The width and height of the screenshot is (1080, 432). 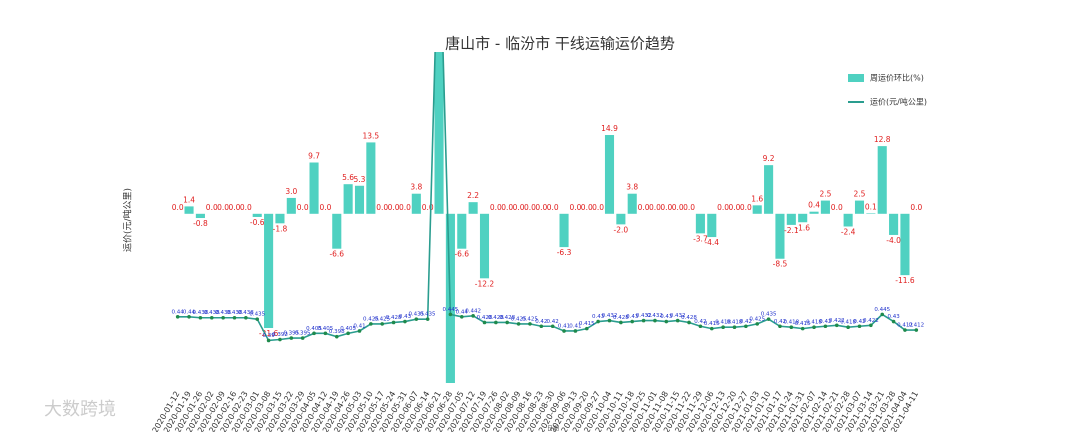 What do you see at coordinates (336, 254) in the screenshot?
I see `bar-value-label: -6.6` at bounding box center [336, 254].